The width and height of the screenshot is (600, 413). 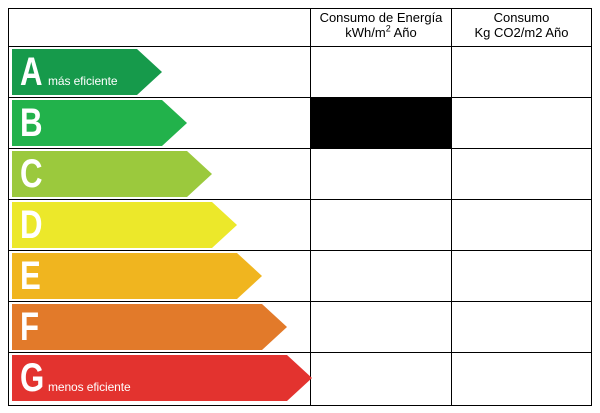 I want to click on header-divider, so click(x=300, y=46).